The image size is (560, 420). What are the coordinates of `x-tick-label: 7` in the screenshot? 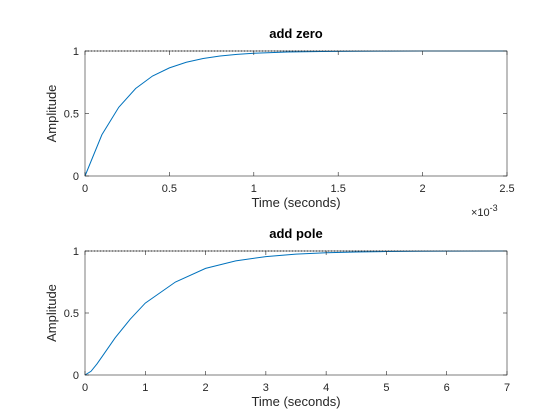 It's located at (507, 388).